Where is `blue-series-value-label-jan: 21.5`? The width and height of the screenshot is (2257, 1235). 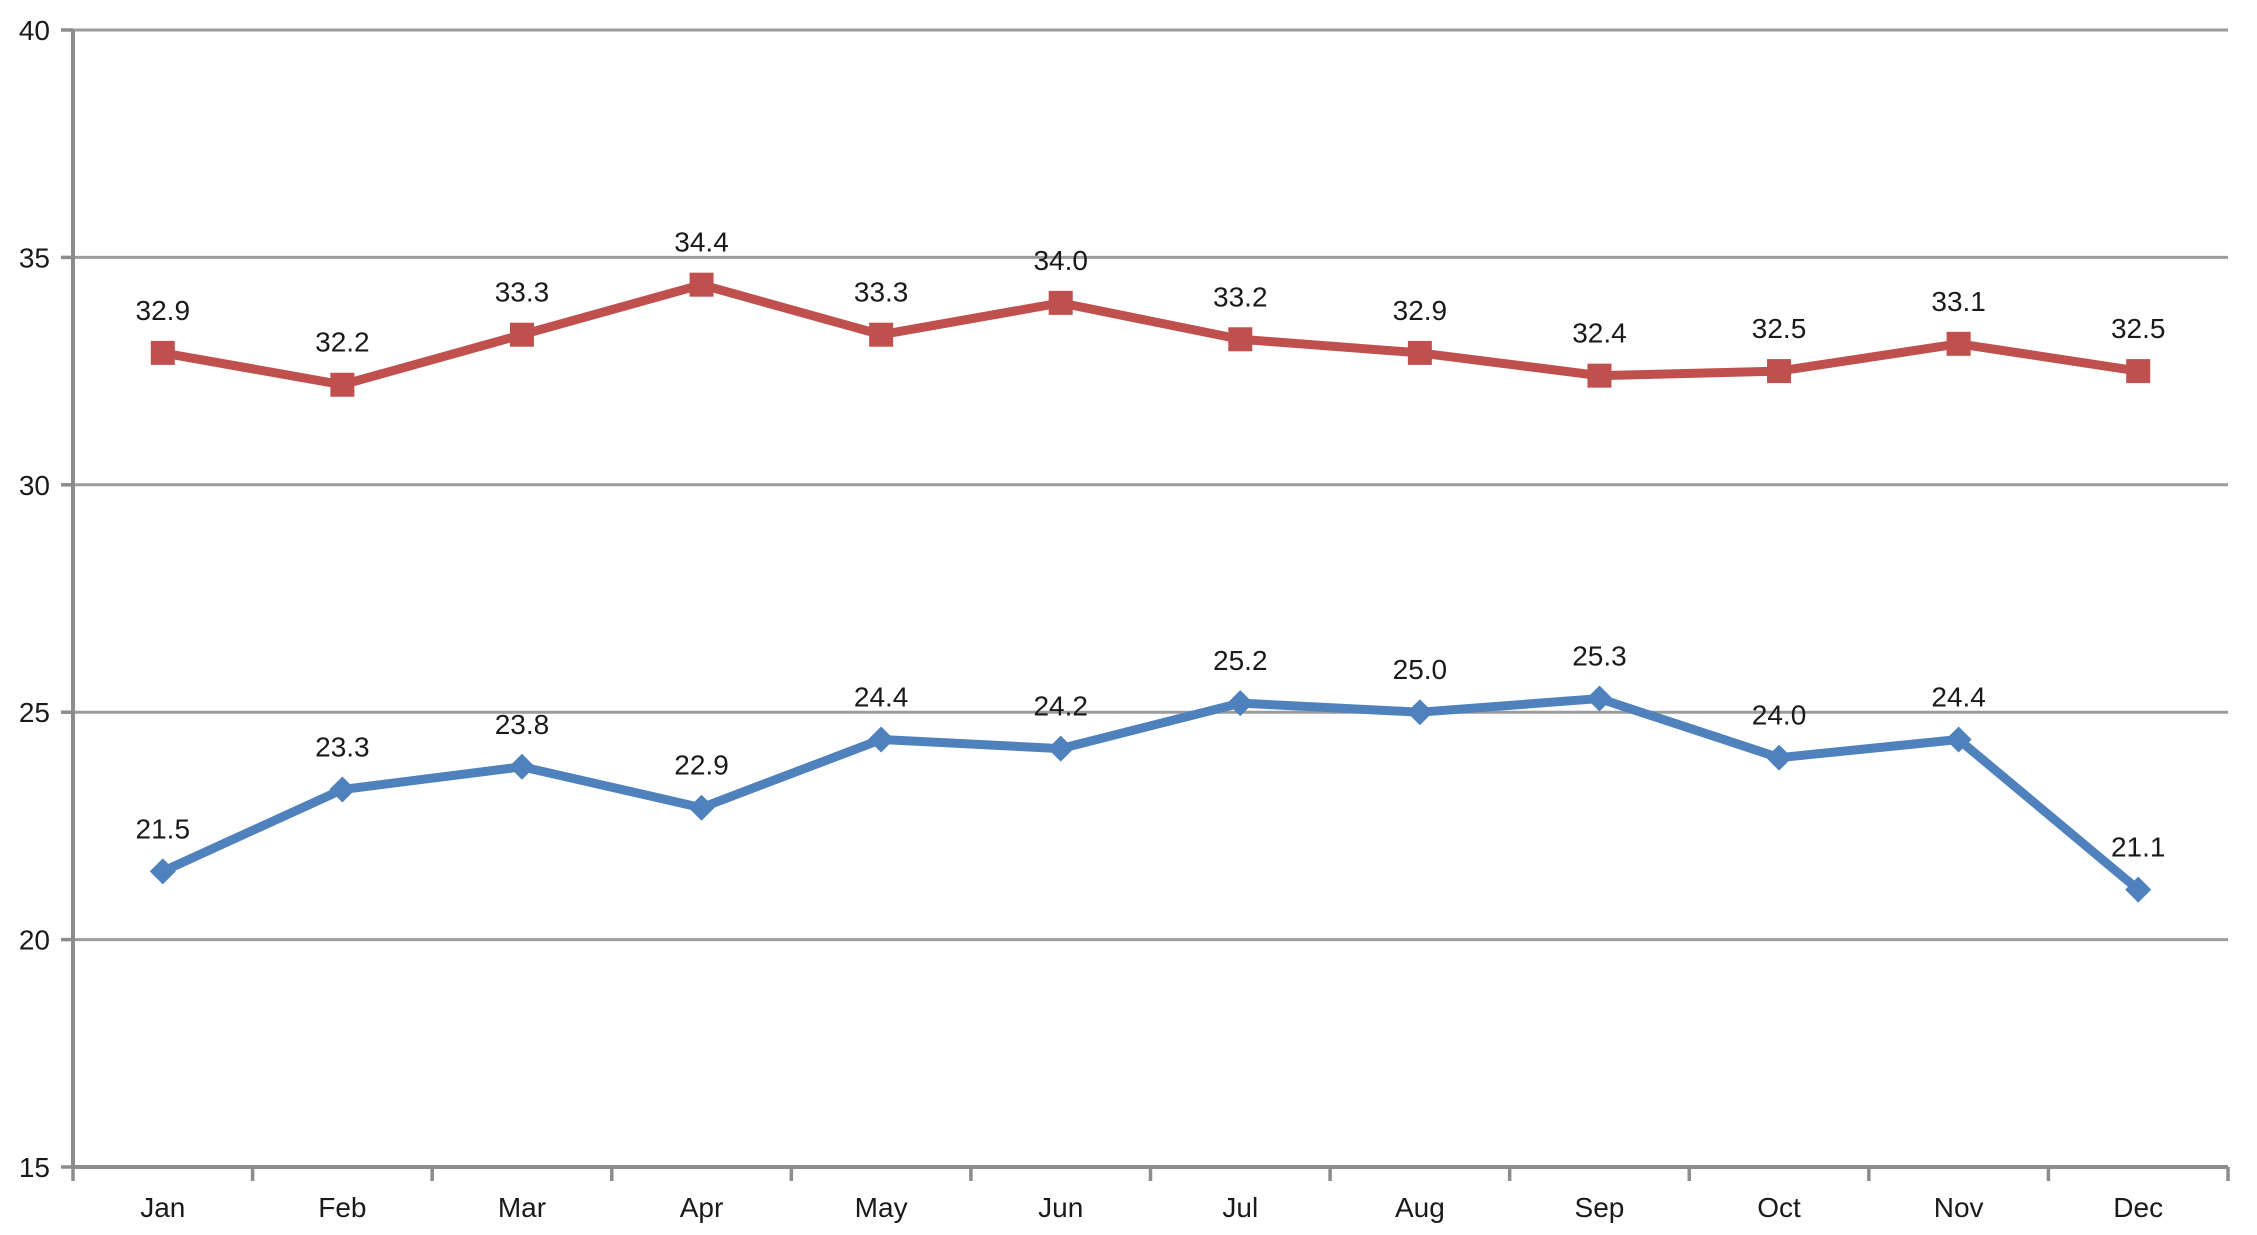
blue-series-value-label-jan: 21.5 is located at coordinates (163, 828).